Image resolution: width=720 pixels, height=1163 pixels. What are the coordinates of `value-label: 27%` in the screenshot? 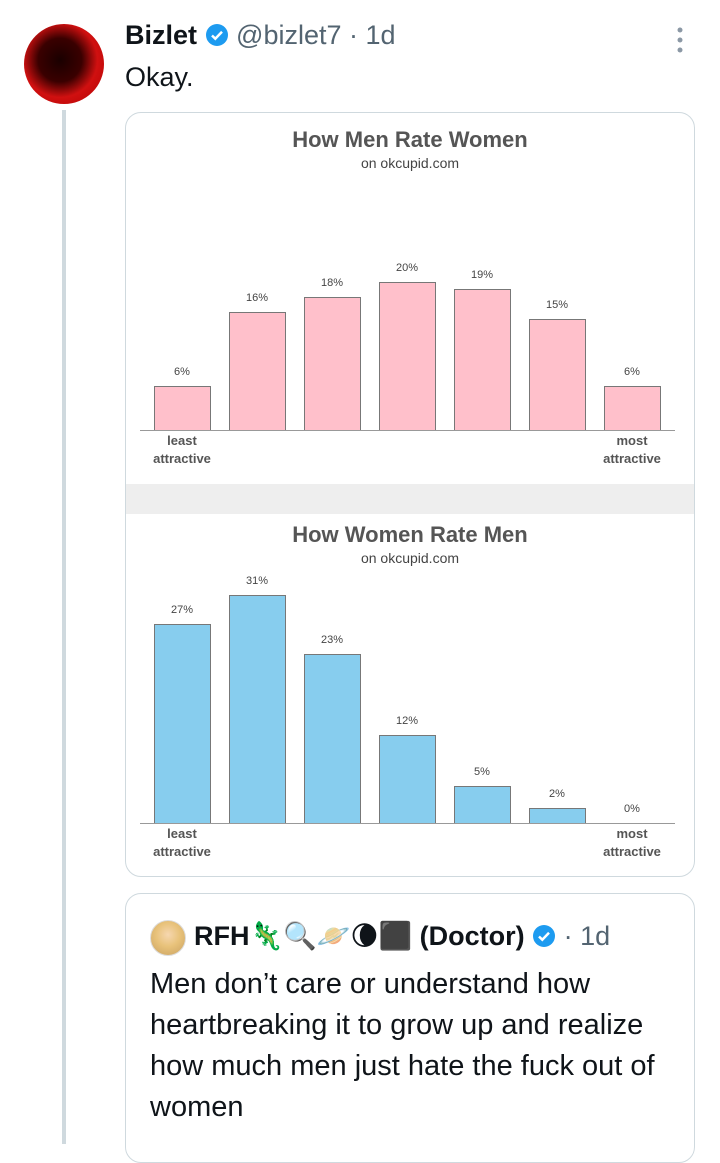 It's located at (182, 610).